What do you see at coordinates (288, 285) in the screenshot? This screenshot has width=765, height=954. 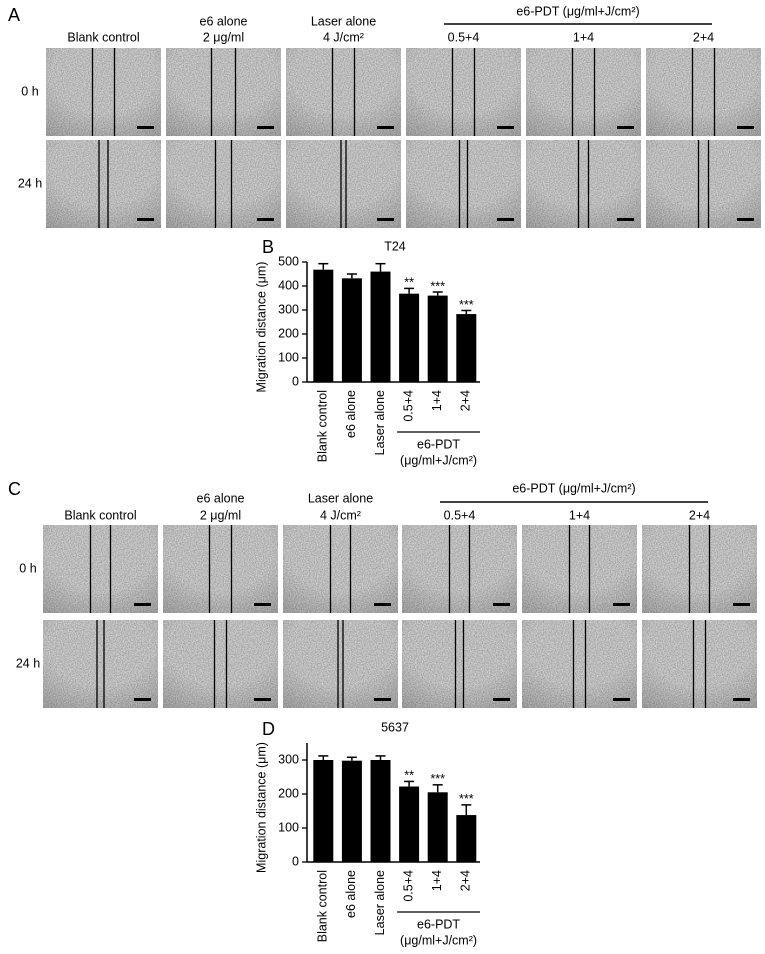 I see `y-tick-label: 400` at bounding box center [288, 285].